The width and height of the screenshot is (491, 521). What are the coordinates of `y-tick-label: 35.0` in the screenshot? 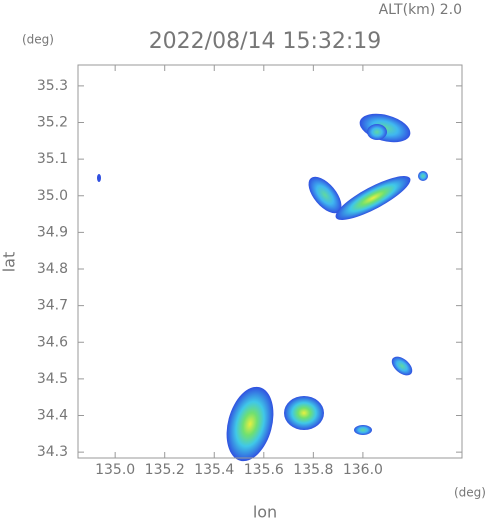 It's located at (52, 196).